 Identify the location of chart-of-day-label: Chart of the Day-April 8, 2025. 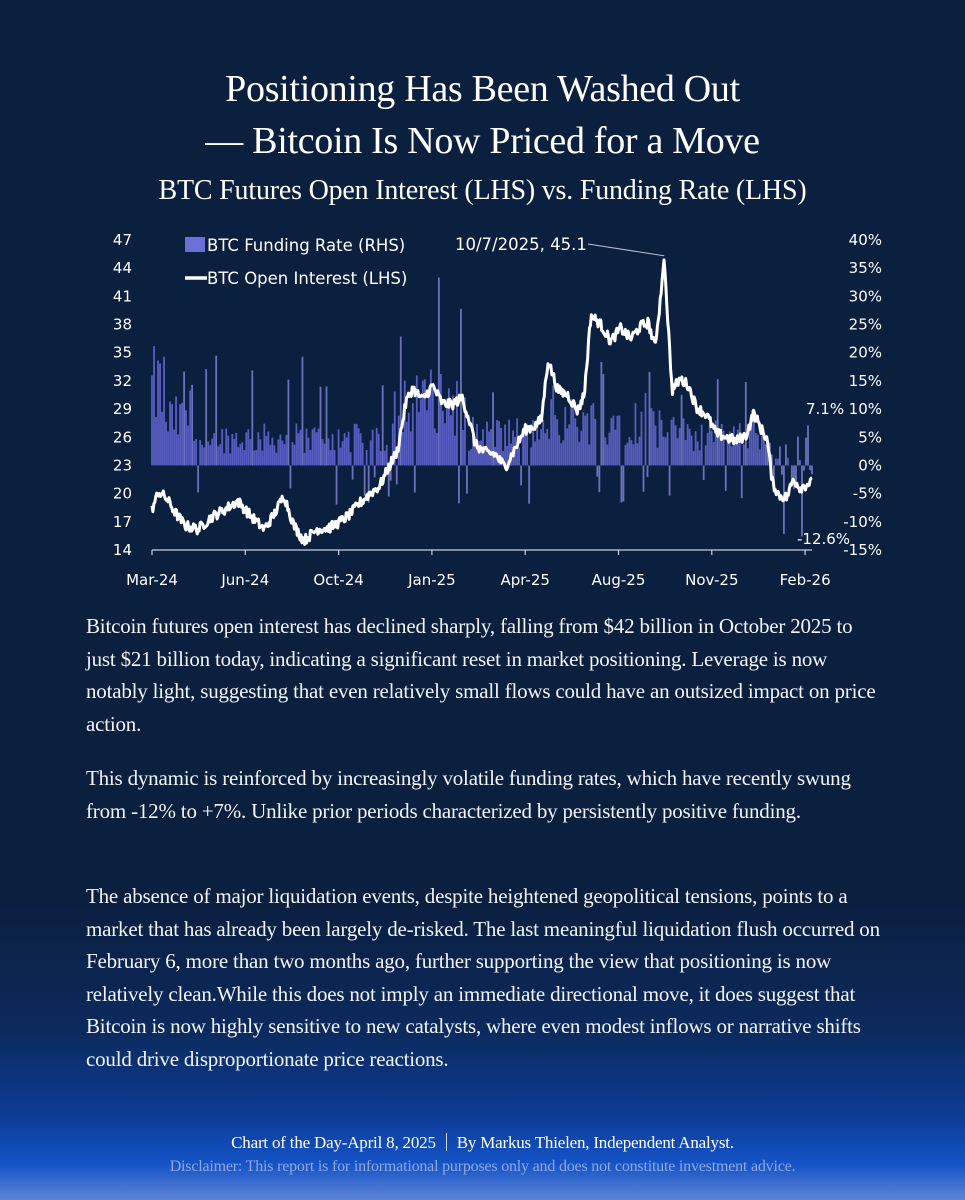
(333, 1142).